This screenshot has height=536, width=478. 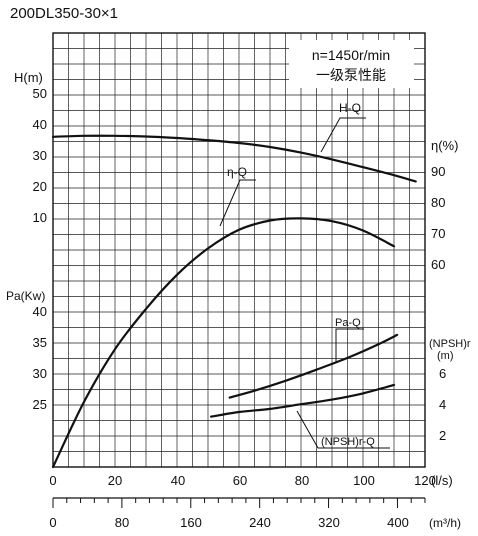 What do you see at coordinates (343, 135) in the screenshot?
I see `hq-leader` at bounding box center [343, 135].